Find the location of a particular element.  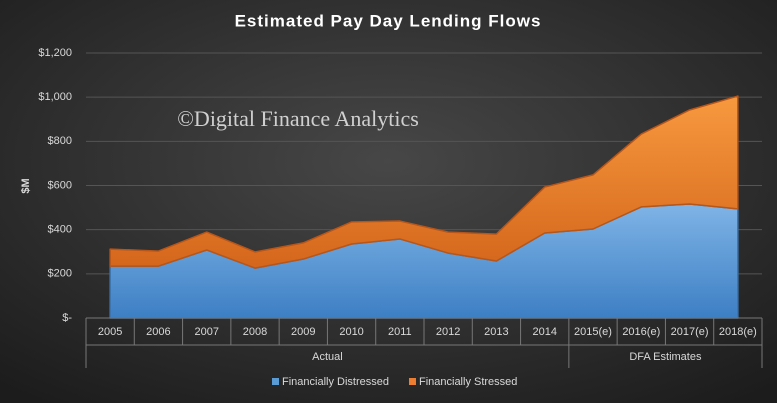

x-tick-label: 2007 is located at coordinates (206, 332).